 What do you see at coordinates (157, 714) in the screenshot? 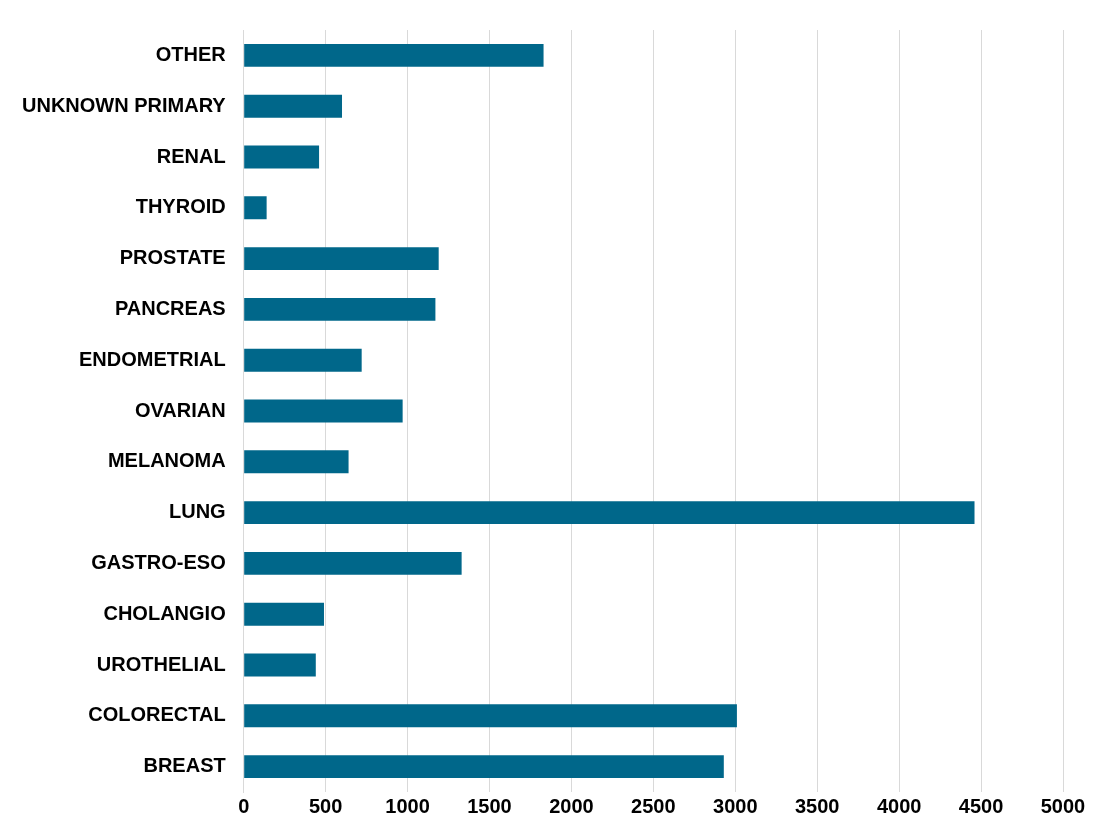
I see `y-tick-label: COLORECTAL` at bounding box center [157, 714].